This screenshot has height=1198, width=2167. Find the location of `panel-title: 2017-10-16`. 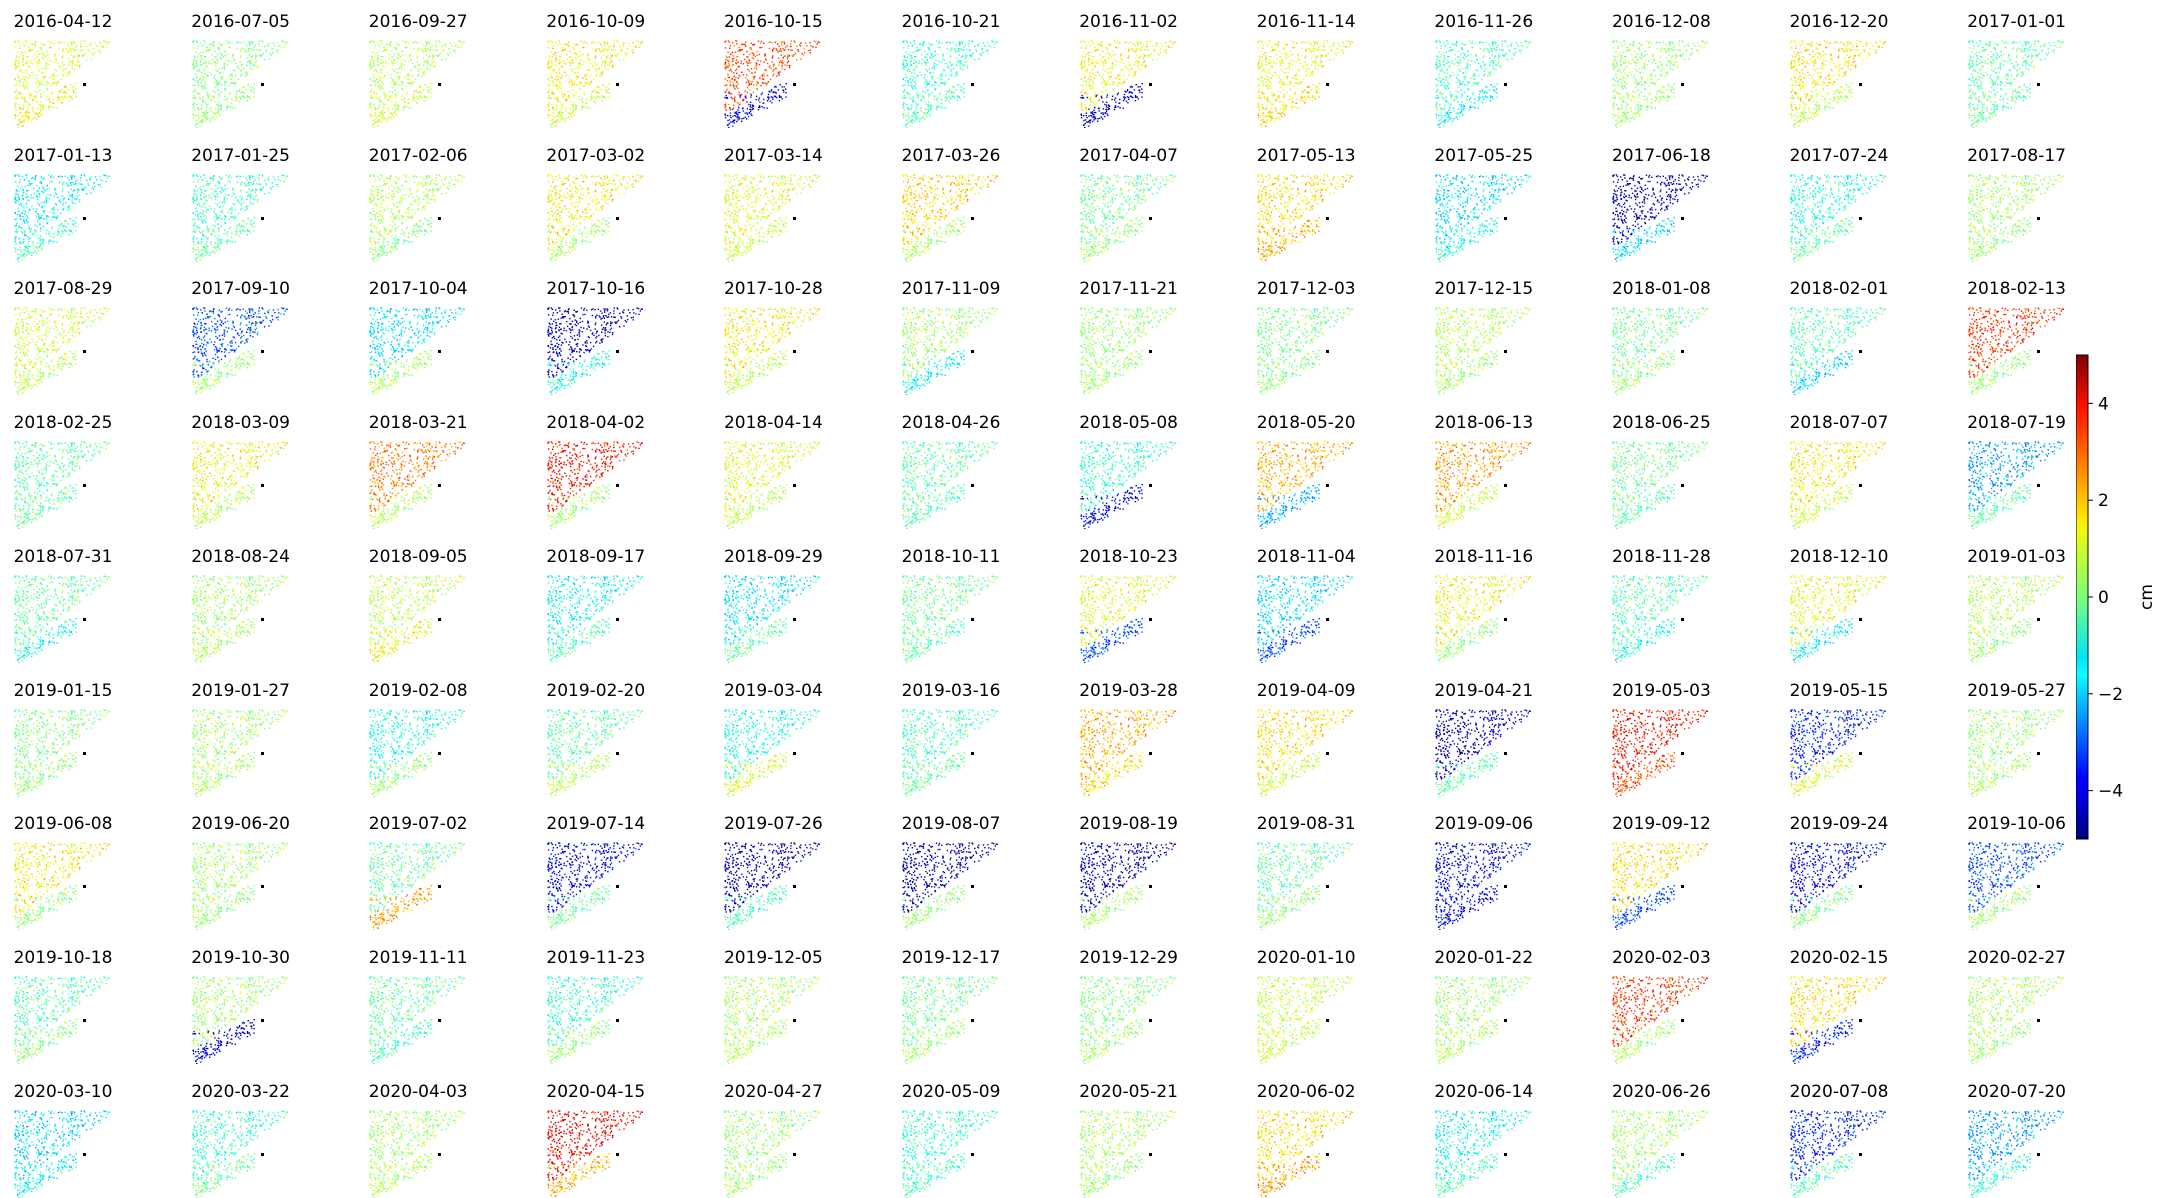

panel-title: 2017-10-16 is located at coordinates (596, 289).